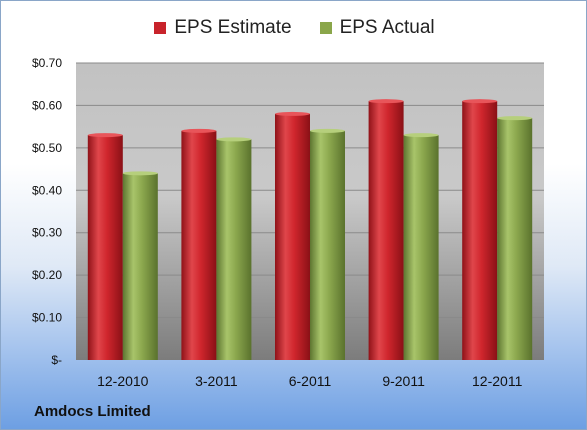 Image resolution: width=587 pixels, height=430 pixels. What do you see at coordinates (325, 28) in the screenshot?
I see `legend-swatch-actual` at bounding box center [325, 28].